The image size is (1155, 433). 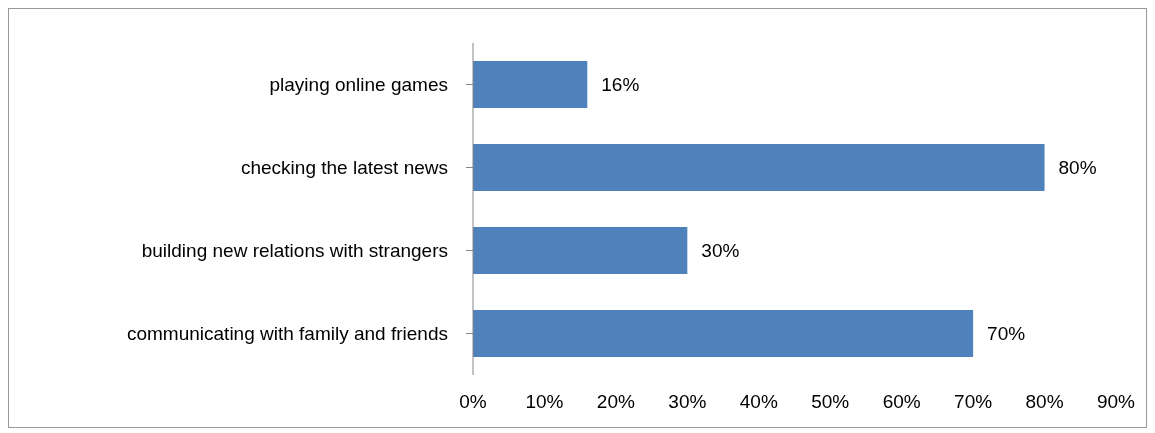 What do you see at coordinates (344, 168) in the screenshot?
I see `y-tick-label: checking the latest news` at bounding box center [344, 168].